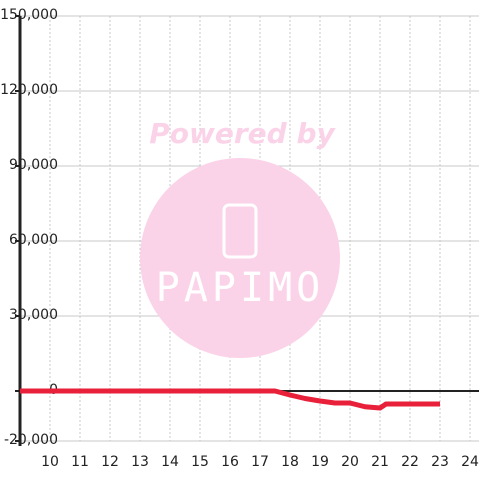  Describe the element at coordinates (140, 462) in the screenshot. I see `x-tick-label: 13` at that location.